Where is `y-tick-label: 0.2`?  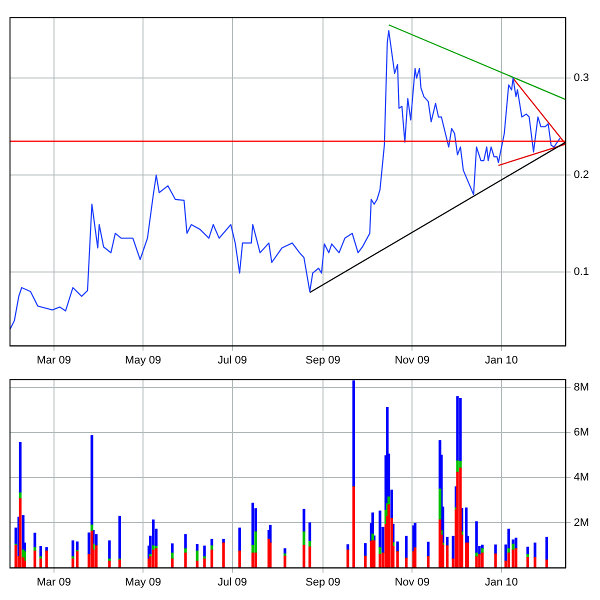
y-tick-label: 0.2 is located at coordinates (582, 175).